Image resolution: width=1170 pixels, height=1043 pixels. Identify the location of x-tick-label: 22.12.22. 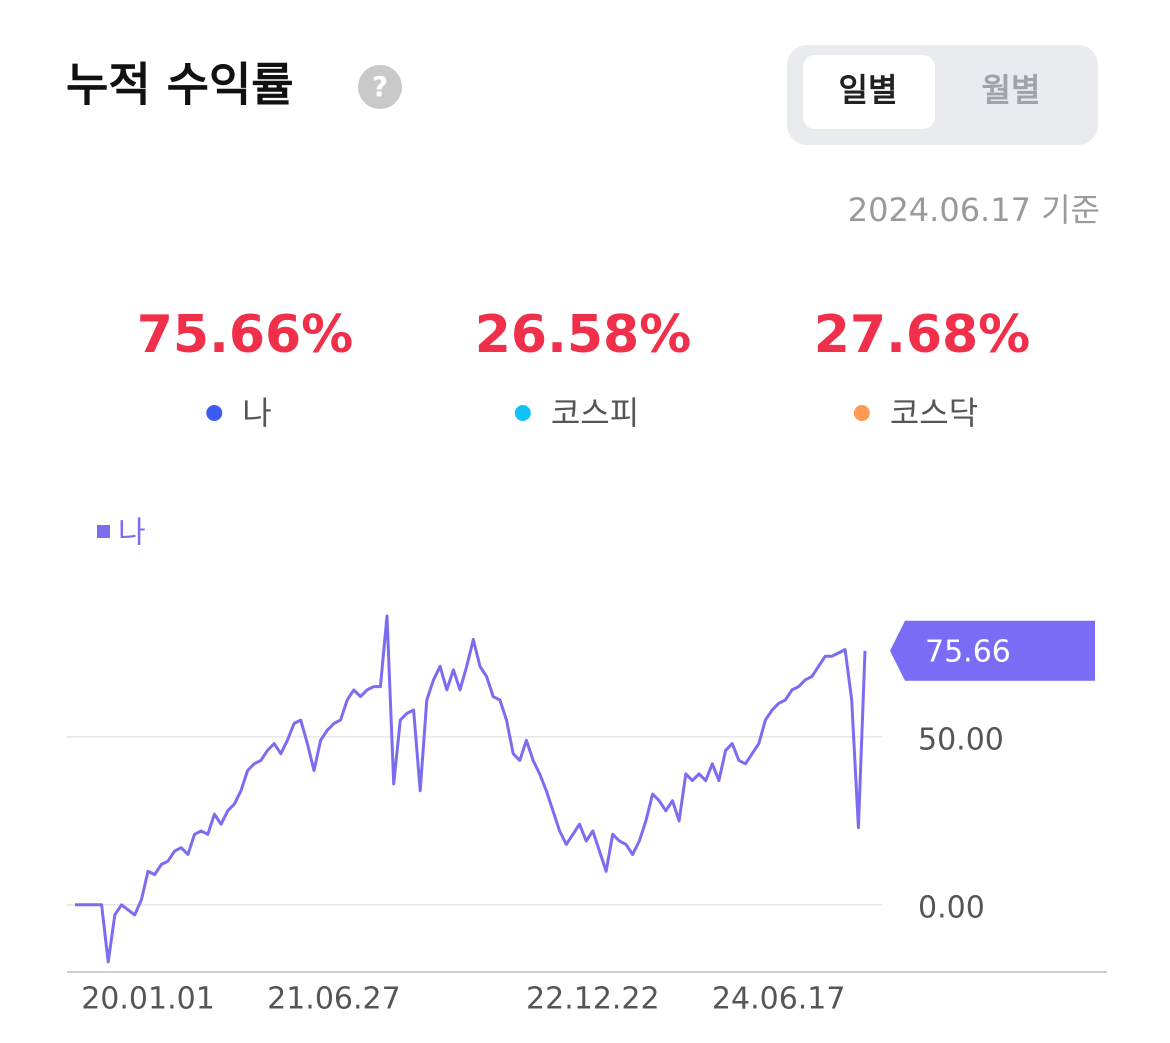
(593, 999).